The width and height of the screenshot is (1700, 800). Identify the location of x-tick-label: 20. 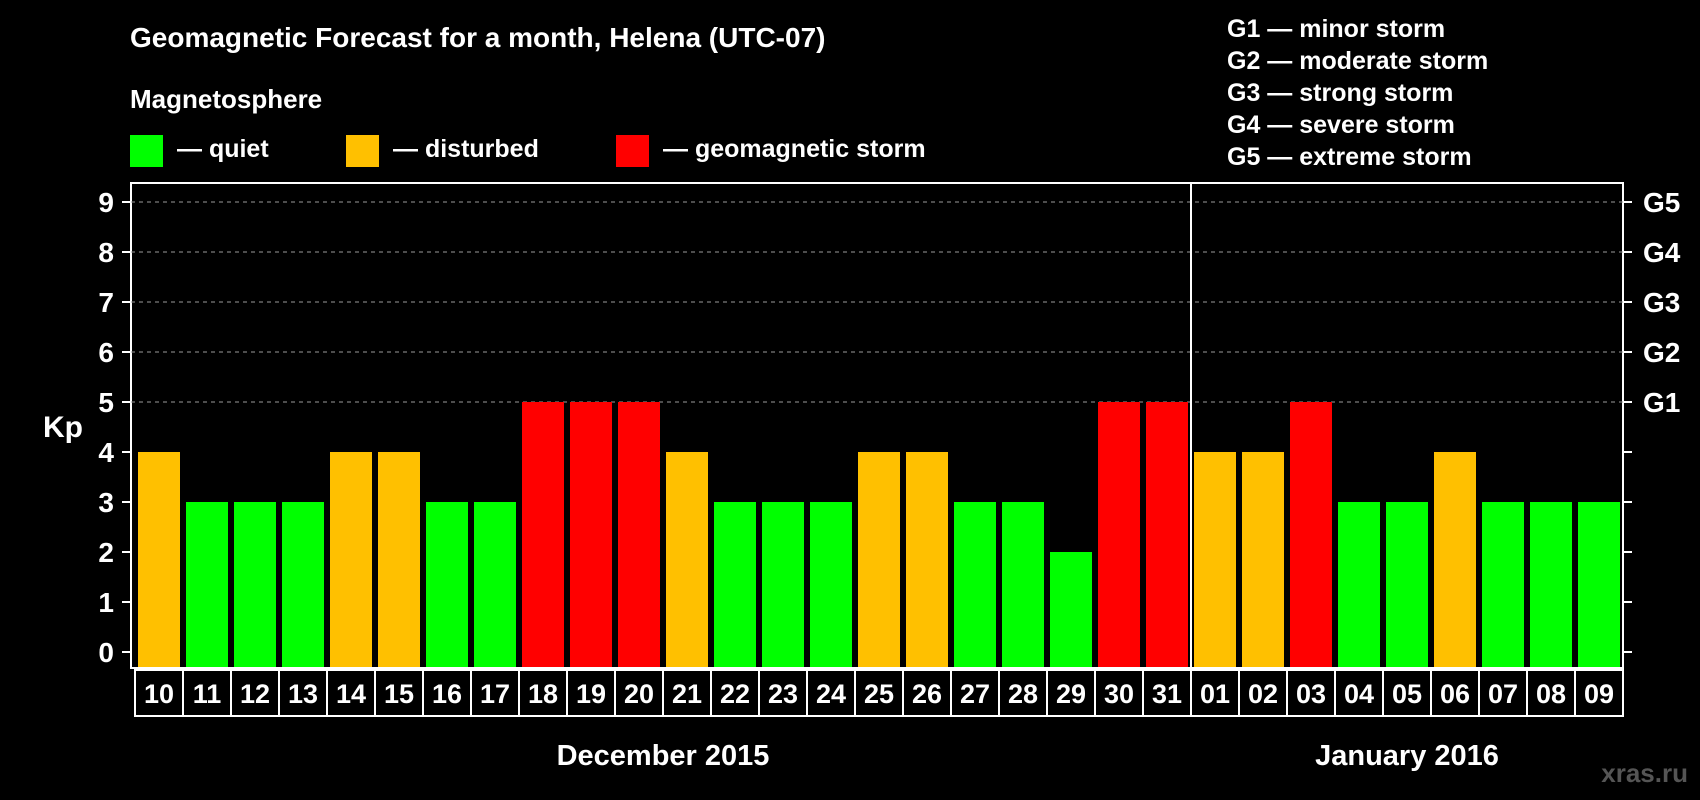
(639, 694).